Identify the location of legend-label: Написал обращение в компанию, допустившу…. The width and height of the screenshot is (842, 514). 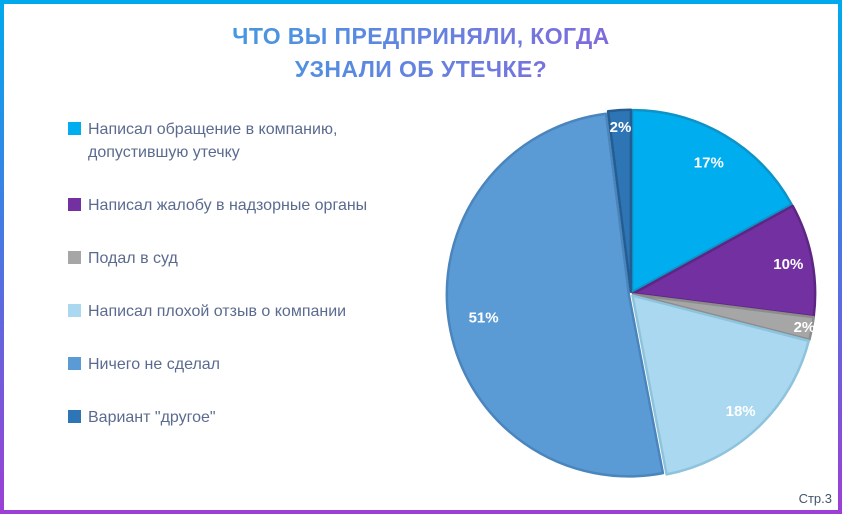
(213, 141).